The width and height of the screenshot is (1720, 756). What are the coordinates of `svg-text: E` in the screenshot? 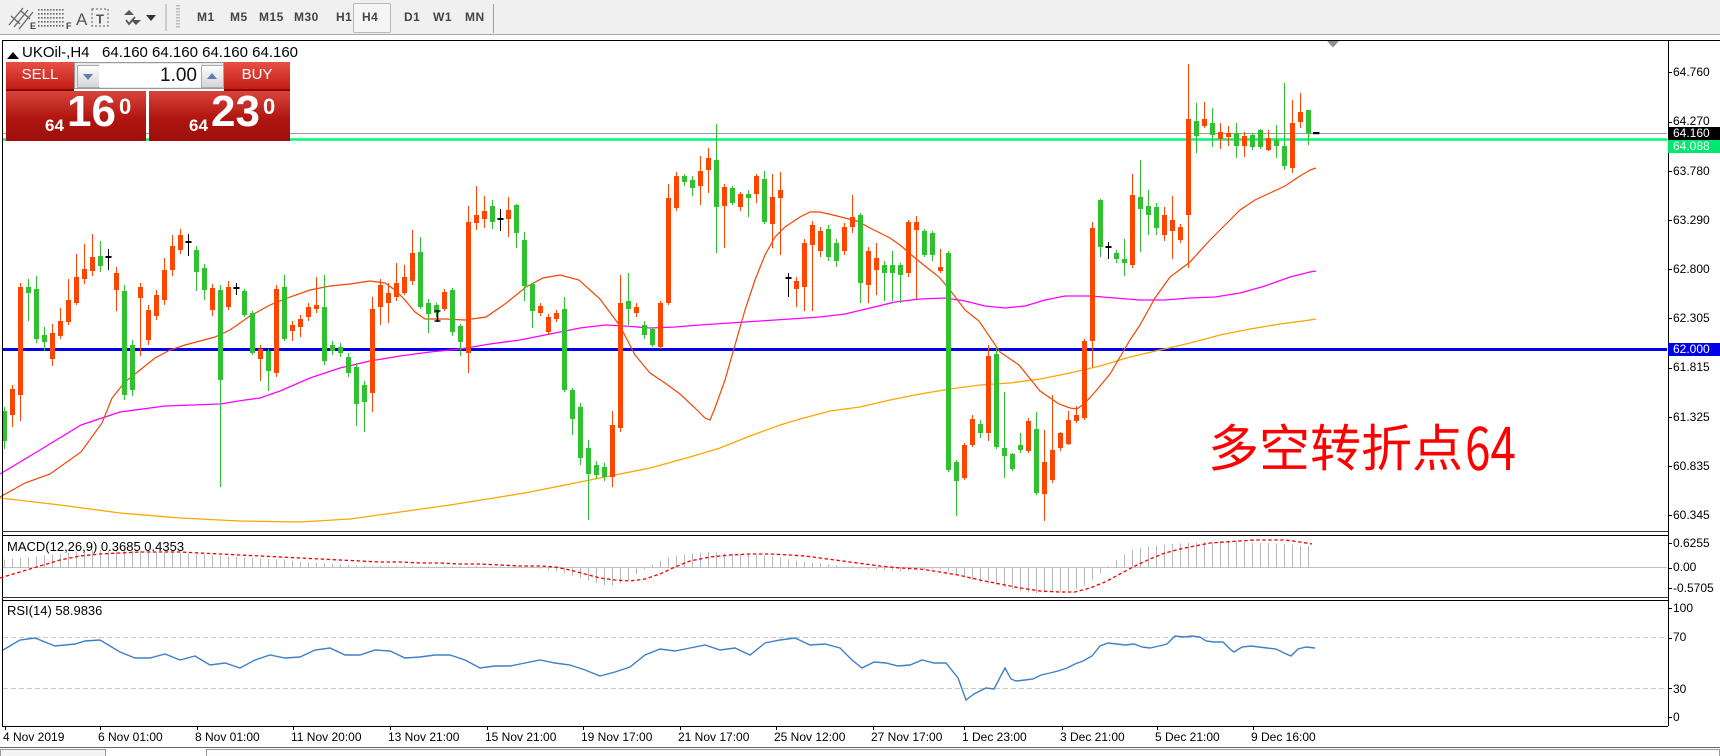 It's located at (33, 26).